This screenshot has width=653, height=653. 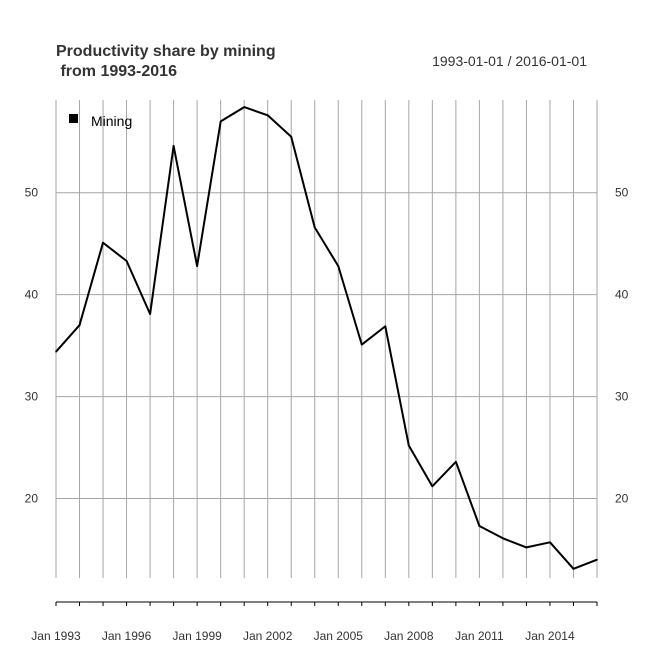 I want to click on x-tick-label: Jan 2005, so click(x=339, y=636).